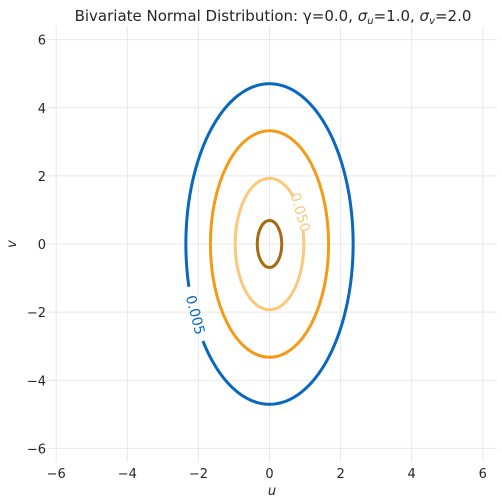 Image resolution: width=502 pixels, height=504 pixels. What do you see at coordinates (56, 474) in the screenshot?
I see `x-tick-label: −6` at bounding box center [56, 474].